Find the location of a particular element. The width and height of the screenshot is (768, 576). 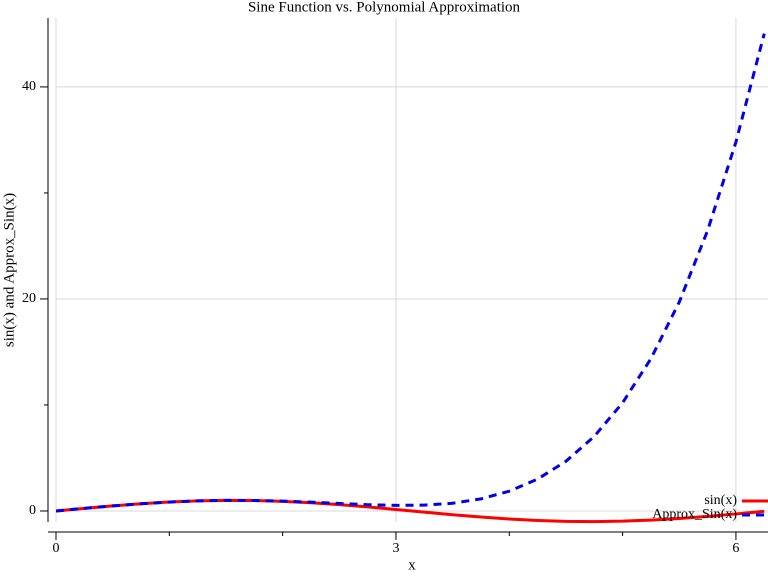

x-tick-label: 6 is located at coordinates (735, 548).